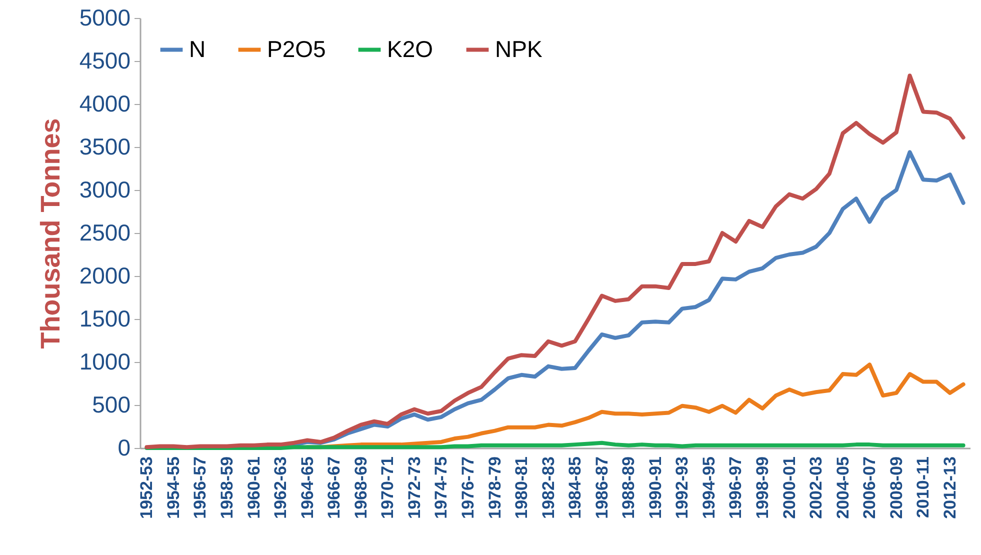  I want to click on x-tick-label: 2000-01, so click(789, 487).